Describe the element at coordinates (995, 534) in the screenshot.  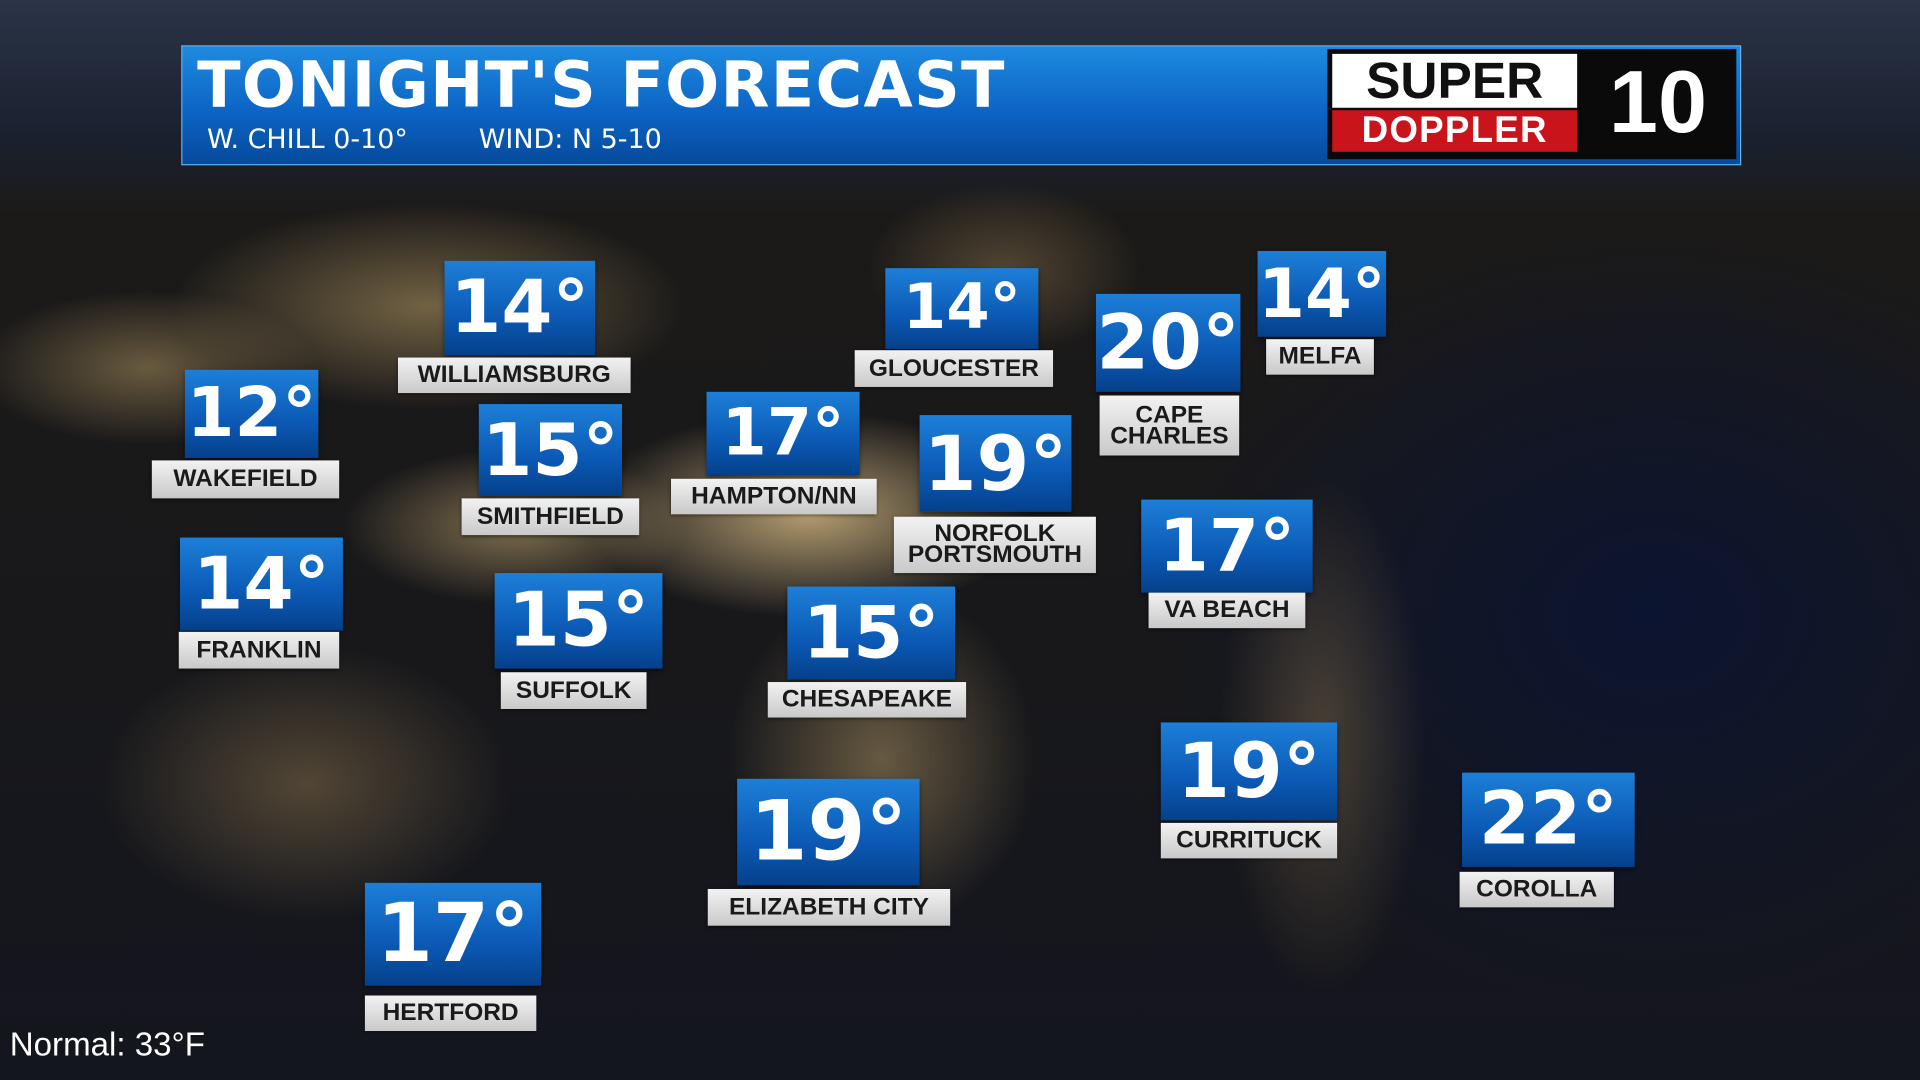
I see `city-name: NORFOLK` at that location.